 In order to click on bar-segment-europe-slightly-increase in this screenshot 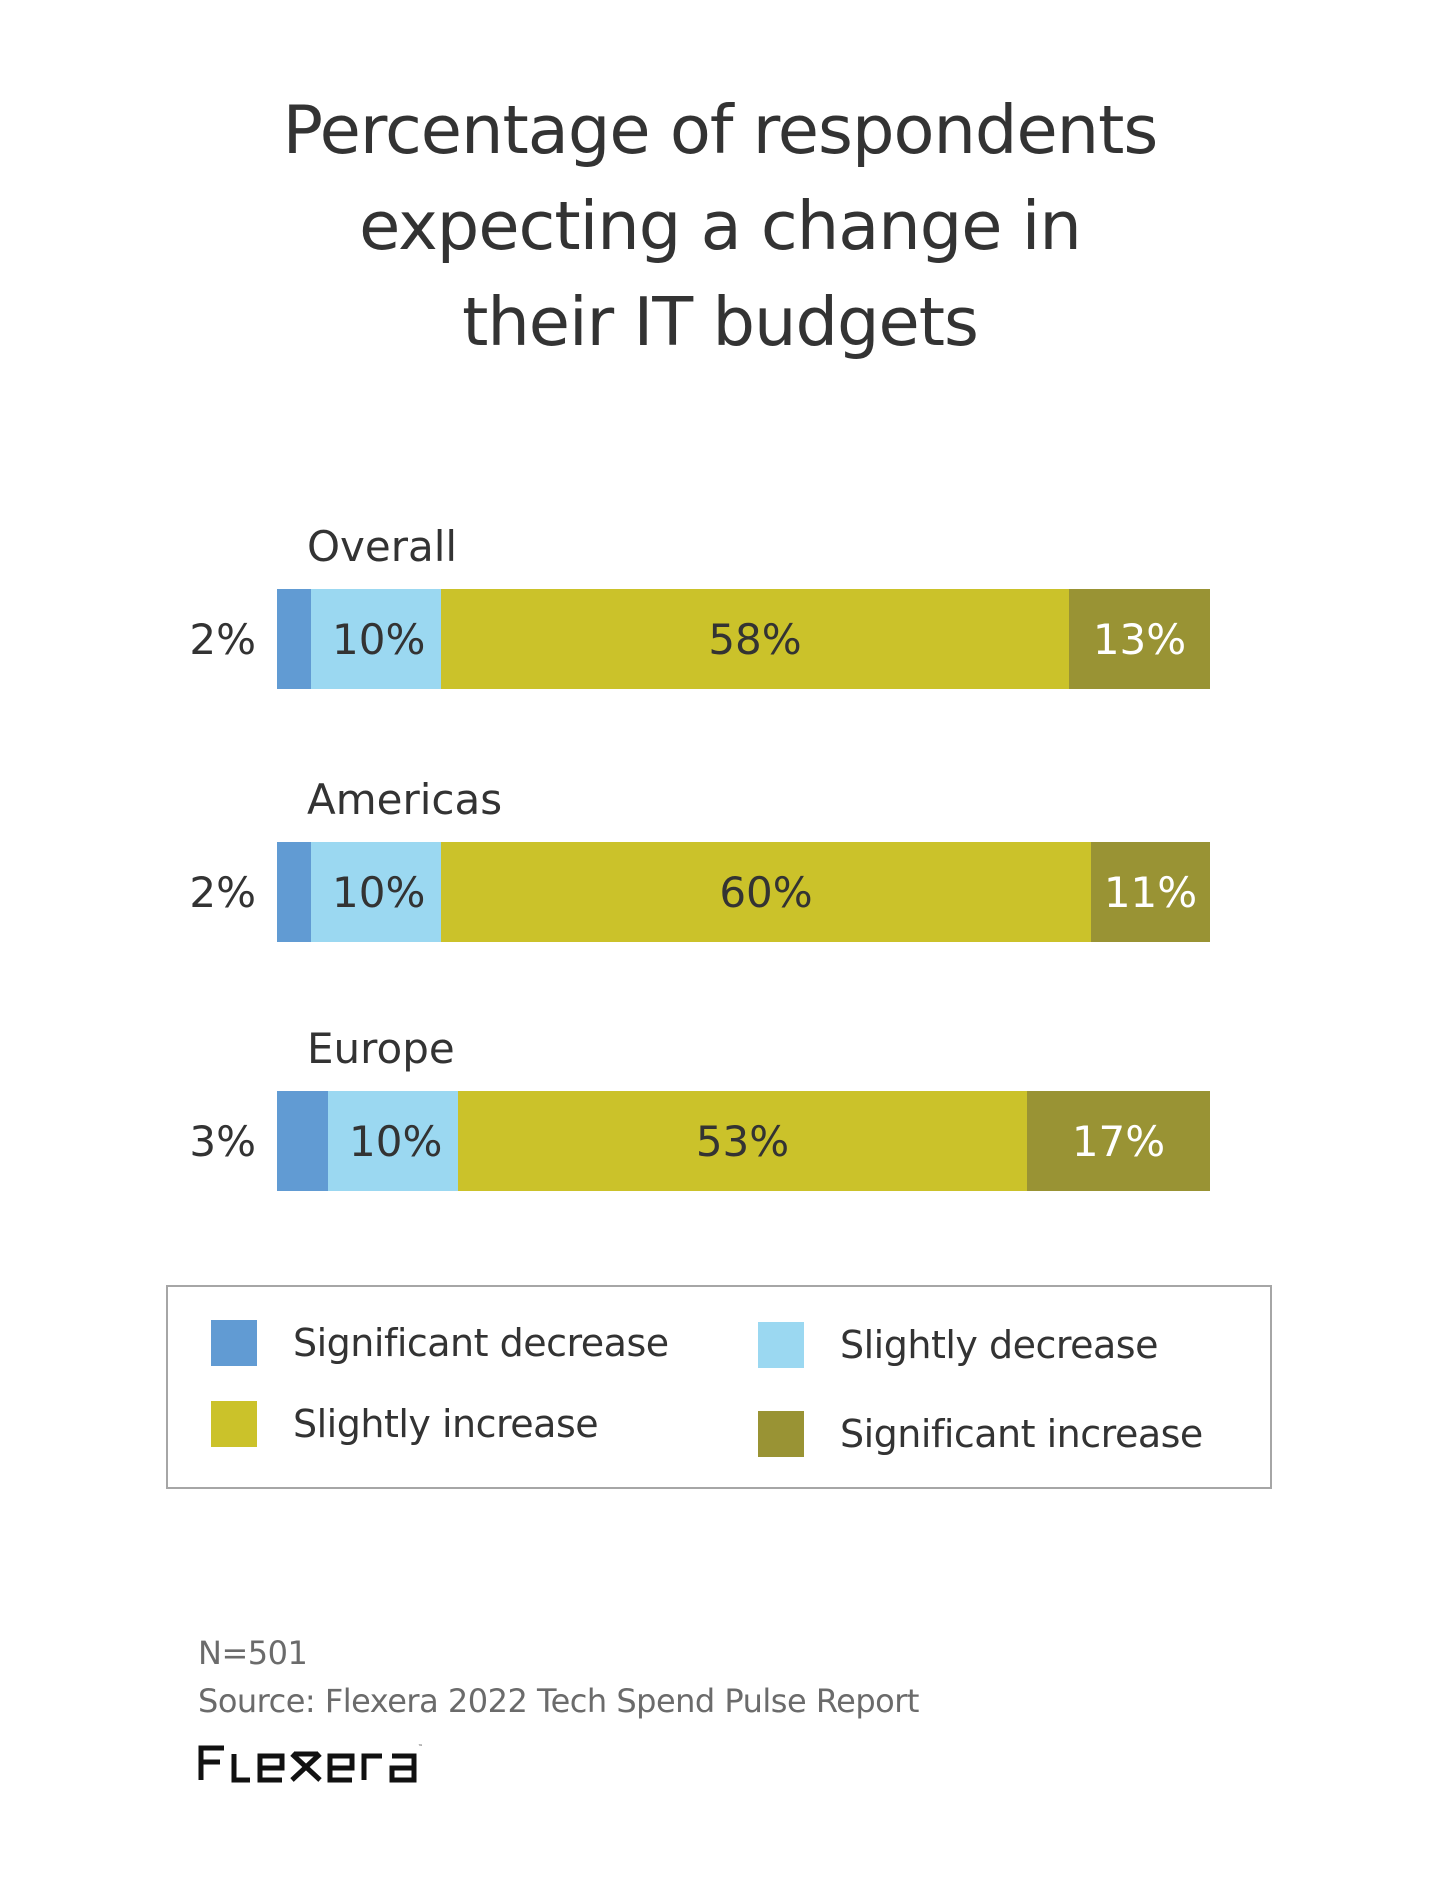, I will do `click(742, 1141)`.